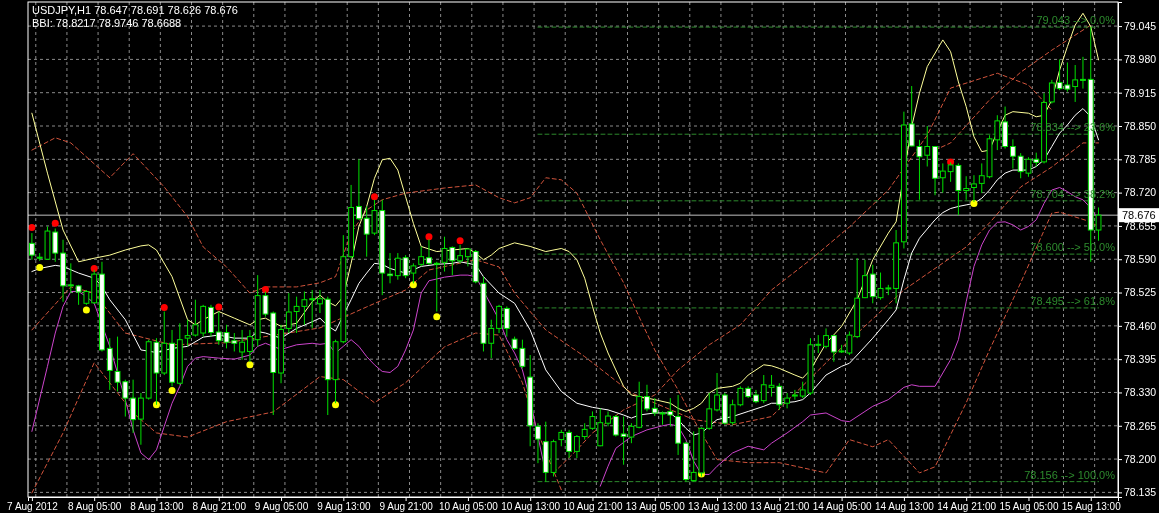 Image resolution: width=1159 pixels, height=513 pixels. I want to click on x-tick-label: 13 Aug 13:00, so click(718, 507).